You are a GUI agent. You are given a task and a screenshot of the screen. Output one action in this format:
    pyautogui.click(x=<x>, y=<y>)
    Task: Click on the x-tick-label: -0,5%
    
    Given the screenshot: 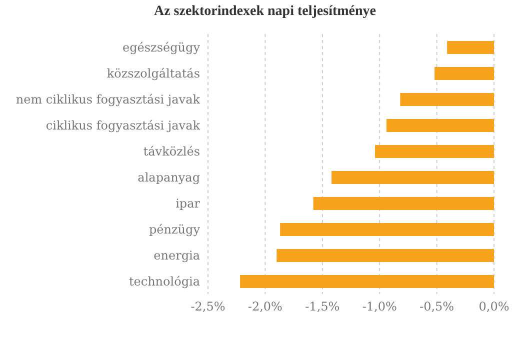 What is the action you would take?
    pyautogui.click(x=437, y=307)
    